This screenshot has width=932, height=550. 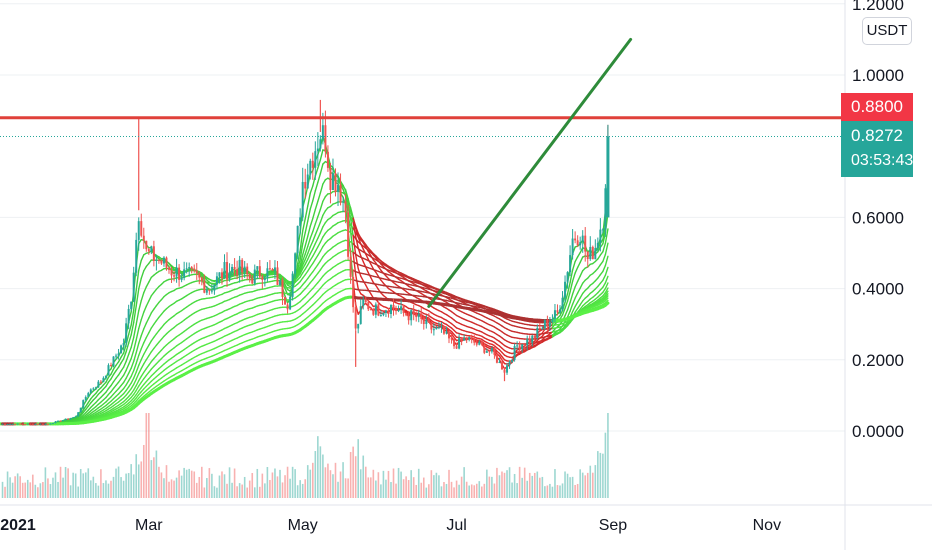 I want to click on y-tick-label: 0.0000, so click(x=878, y=431).